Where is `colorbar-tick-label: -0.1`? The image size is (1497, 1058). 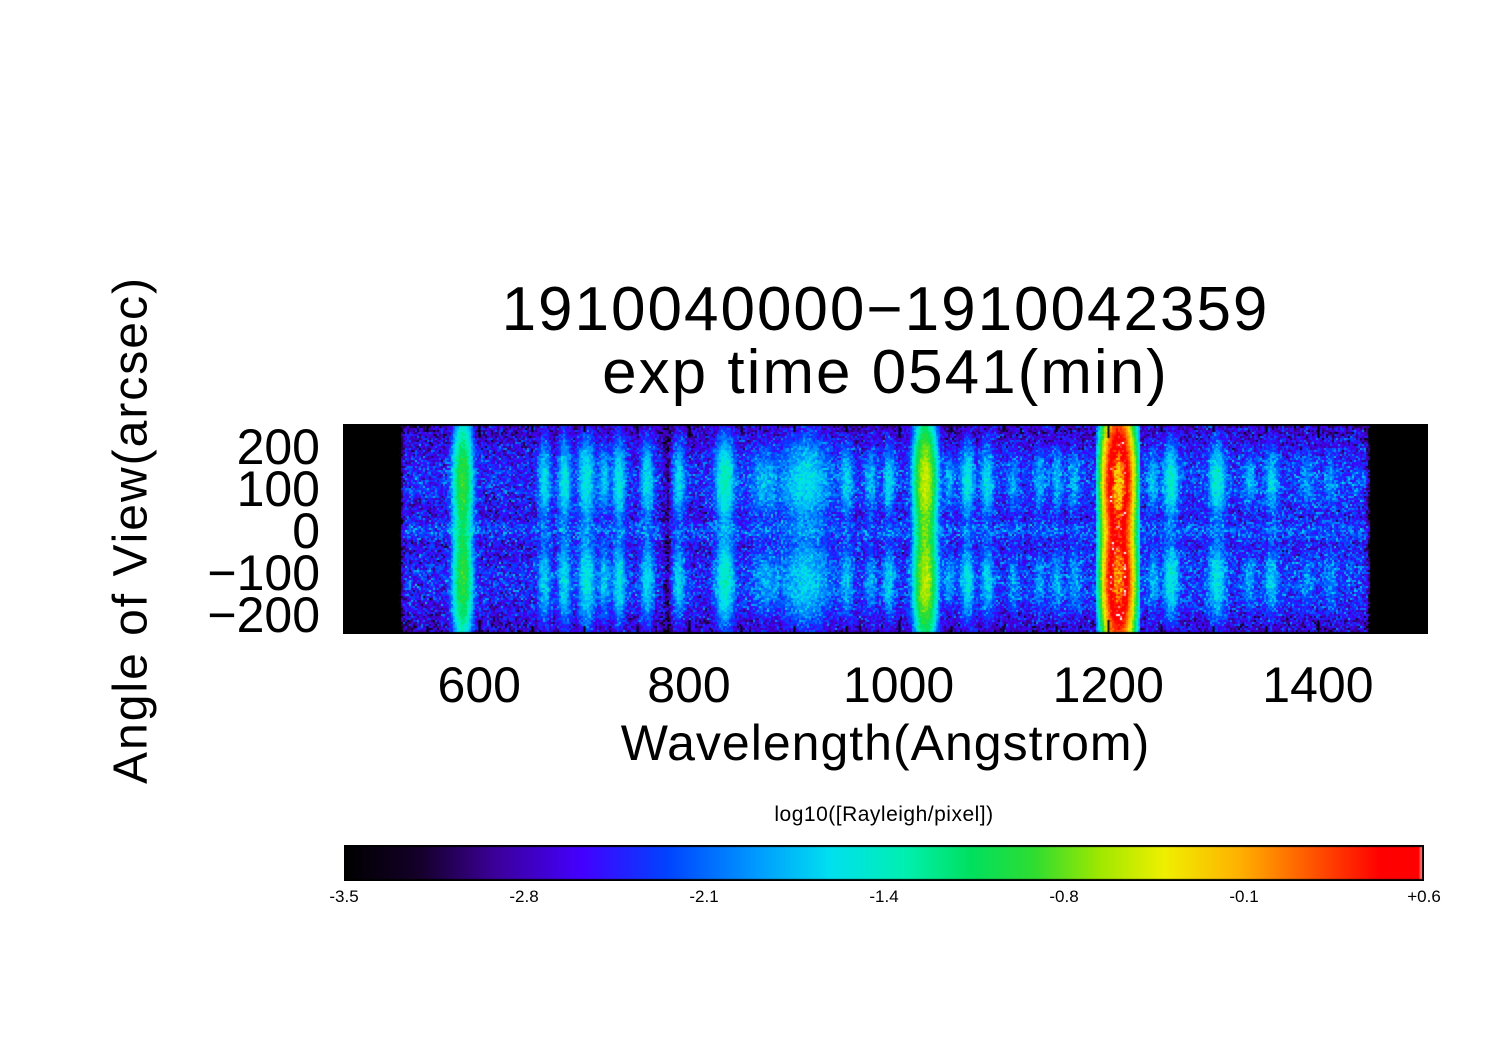
colorbar-tick-label: -0.1 is located at coordinates (1244, 896).